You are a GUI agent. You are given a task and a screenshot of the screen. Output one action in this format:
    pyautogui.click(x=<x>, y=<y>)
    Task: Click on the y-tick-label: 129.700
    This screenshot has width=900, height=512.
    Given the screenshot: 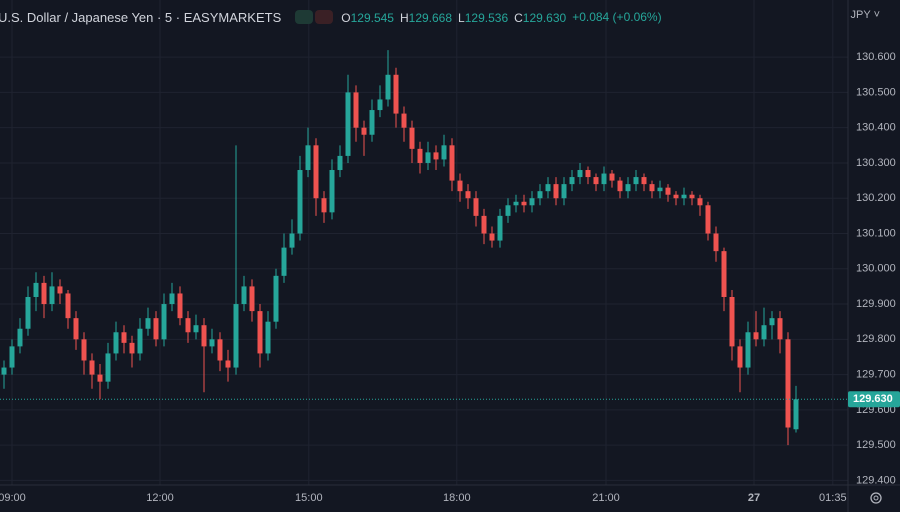 What is the action you would take?
    pyautogui.click(x=876, y=375)
    